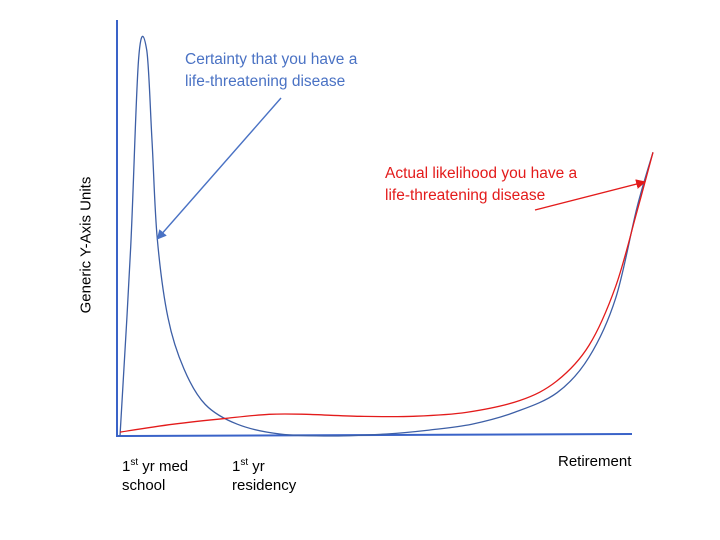 Image resolution: width=720 pixels, height=540 pixels. Describe the element at coordinates (155, 476) in the screenshot. I see `x-tick-label-med-school: 1st yr med school` at that location.